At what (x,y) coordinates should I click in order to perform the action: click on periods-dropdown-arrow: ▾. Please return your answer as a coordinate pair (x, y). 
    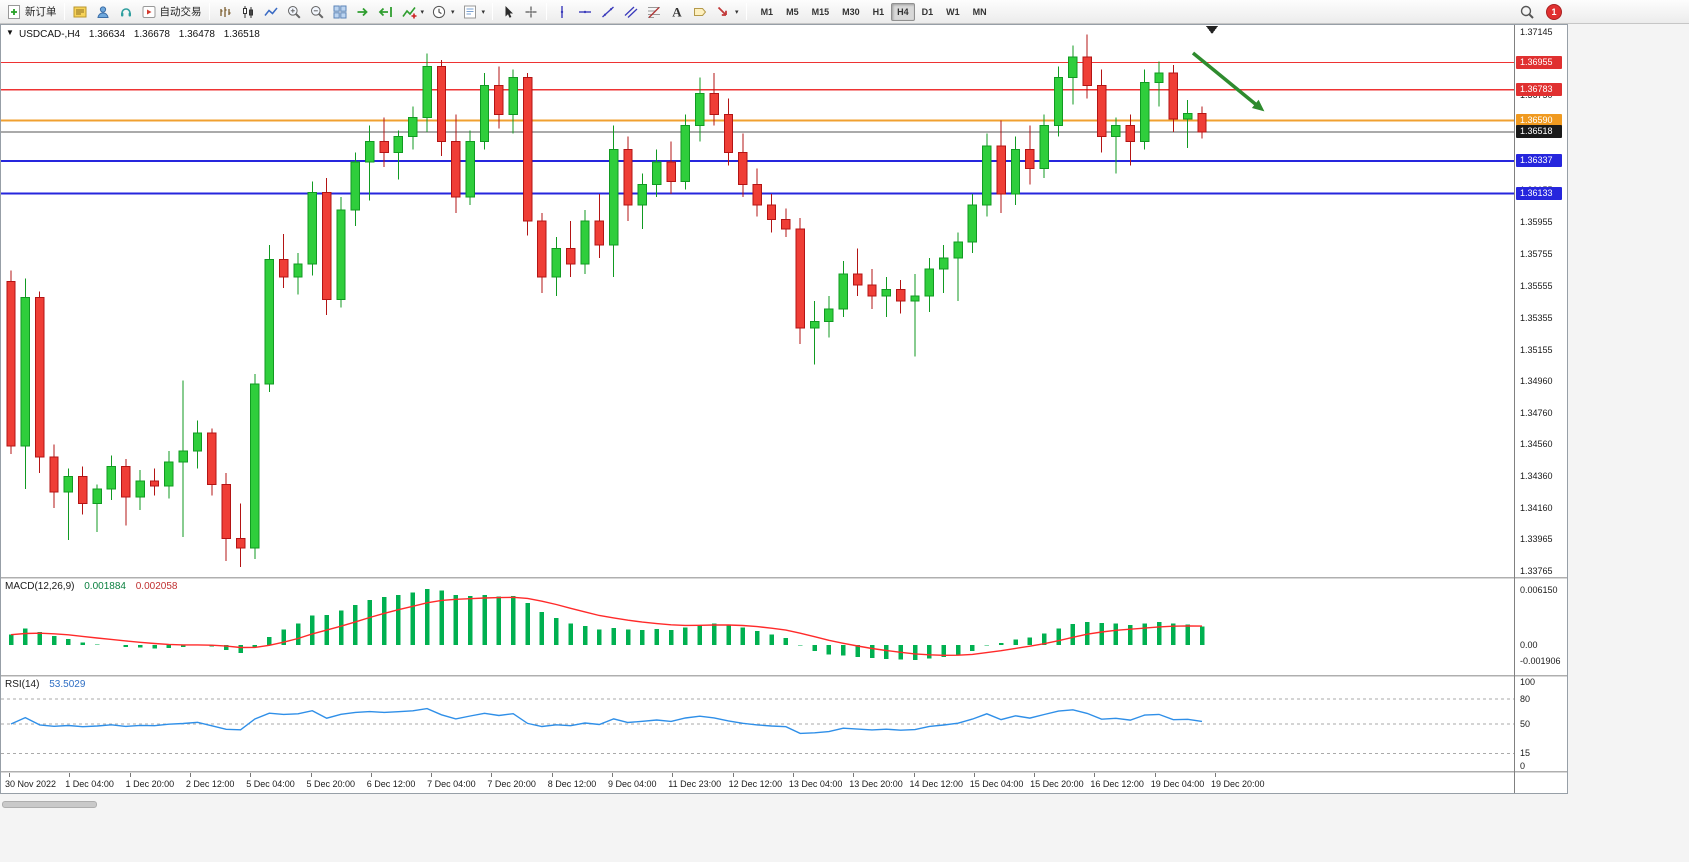
    Looking at the image, I should click on (453, 12).